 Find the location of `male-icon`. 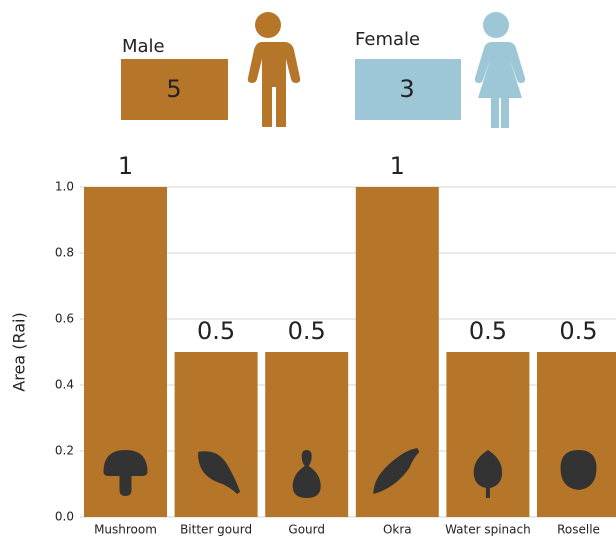

male-icon is located at coordinates (274, 69).